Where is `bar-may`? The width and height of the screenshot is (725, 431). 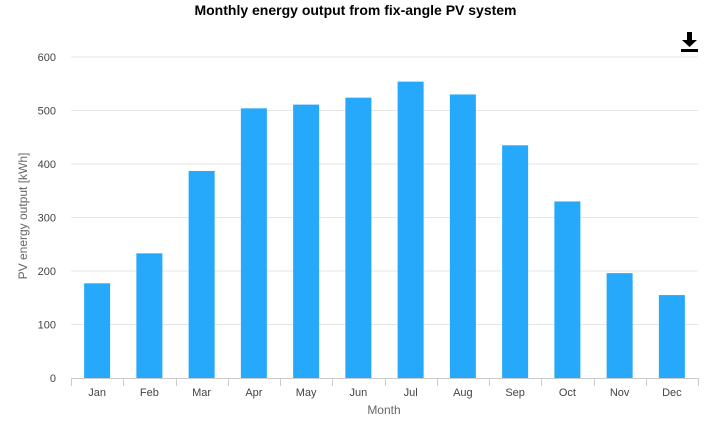
bar-may is located at coordinates (306, 241).